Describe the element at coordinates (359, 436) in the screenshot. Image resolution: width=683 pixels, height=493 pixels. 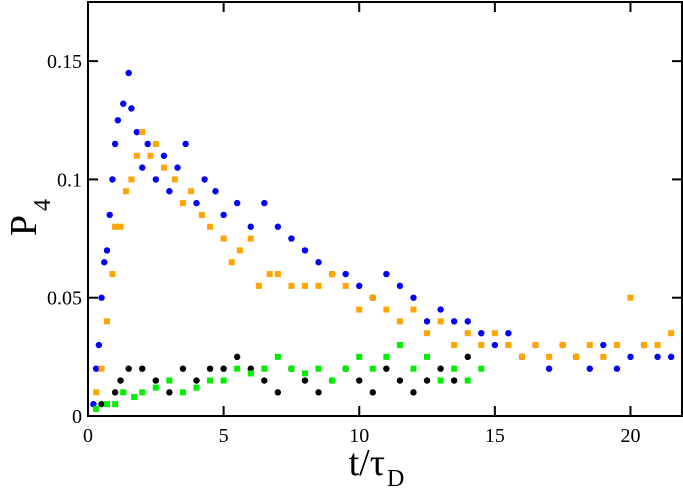
I see `x-tick-label: 10` at that location.